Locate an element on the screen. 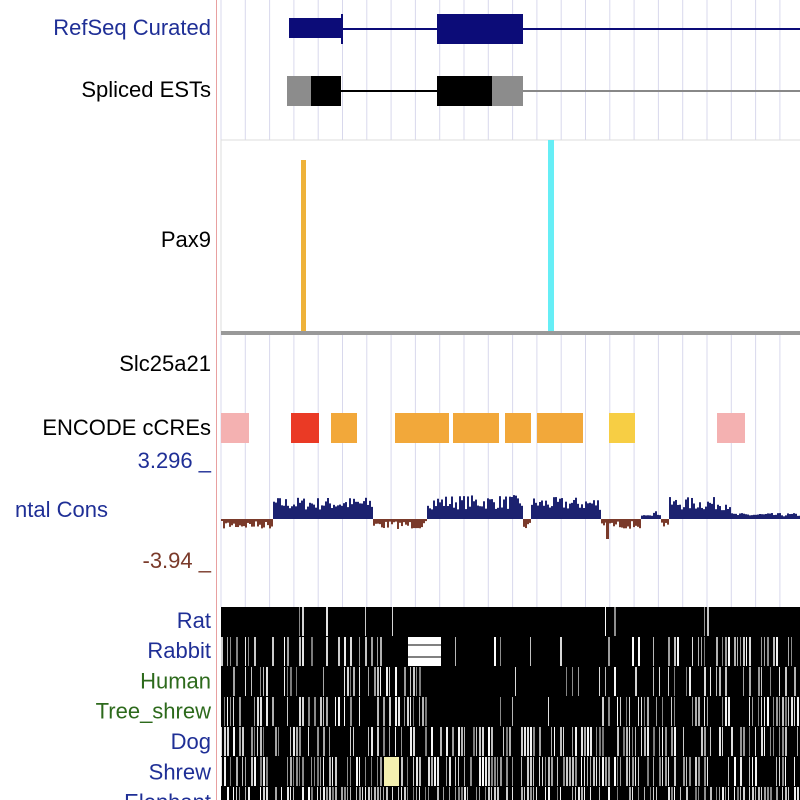 The width and height of the screenshot is (800, 800). track-label: ENCODE cCREs is located at coordinates (126, 427).